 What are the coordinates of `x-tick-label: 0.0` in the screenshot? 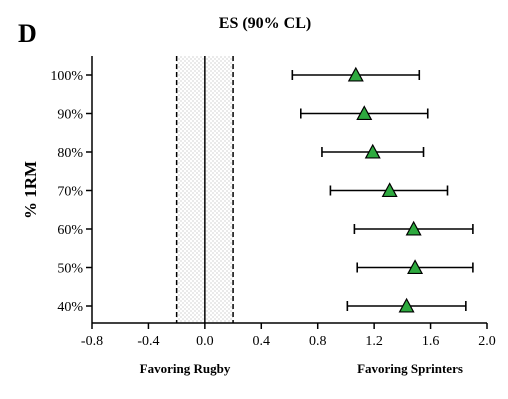 It's located at (205, 341).